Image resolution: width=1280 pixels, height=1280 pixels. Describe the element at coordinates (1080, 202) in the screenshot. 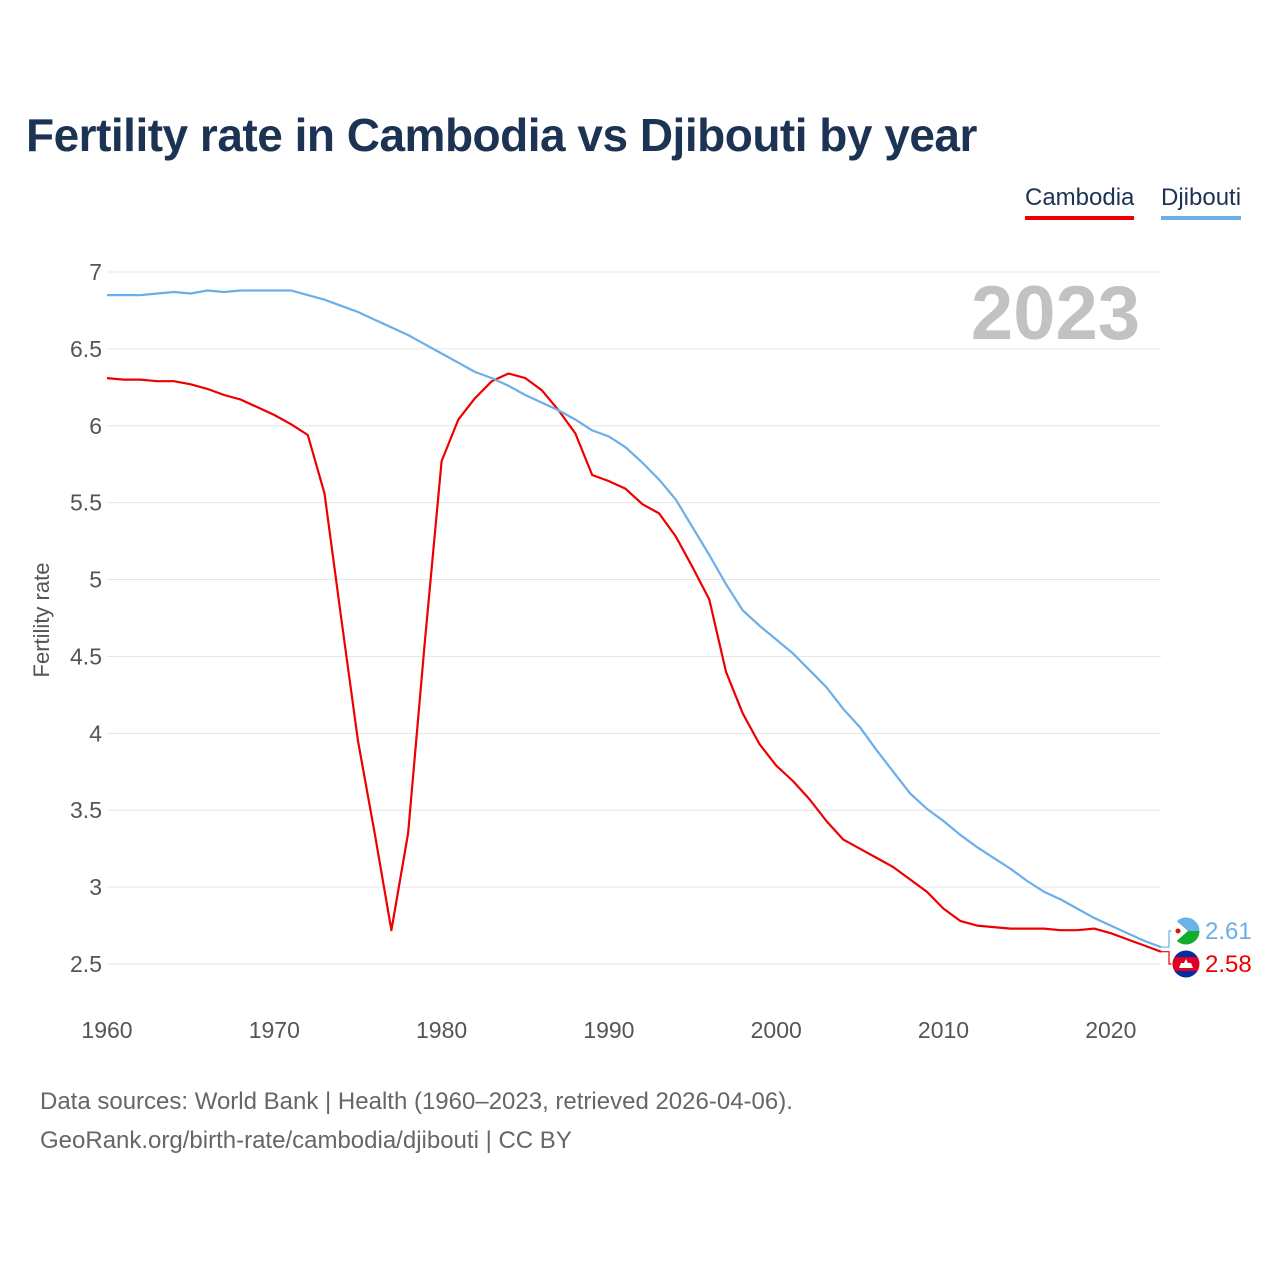

I see `legend-item-cambodia: Cambodia` at that location.